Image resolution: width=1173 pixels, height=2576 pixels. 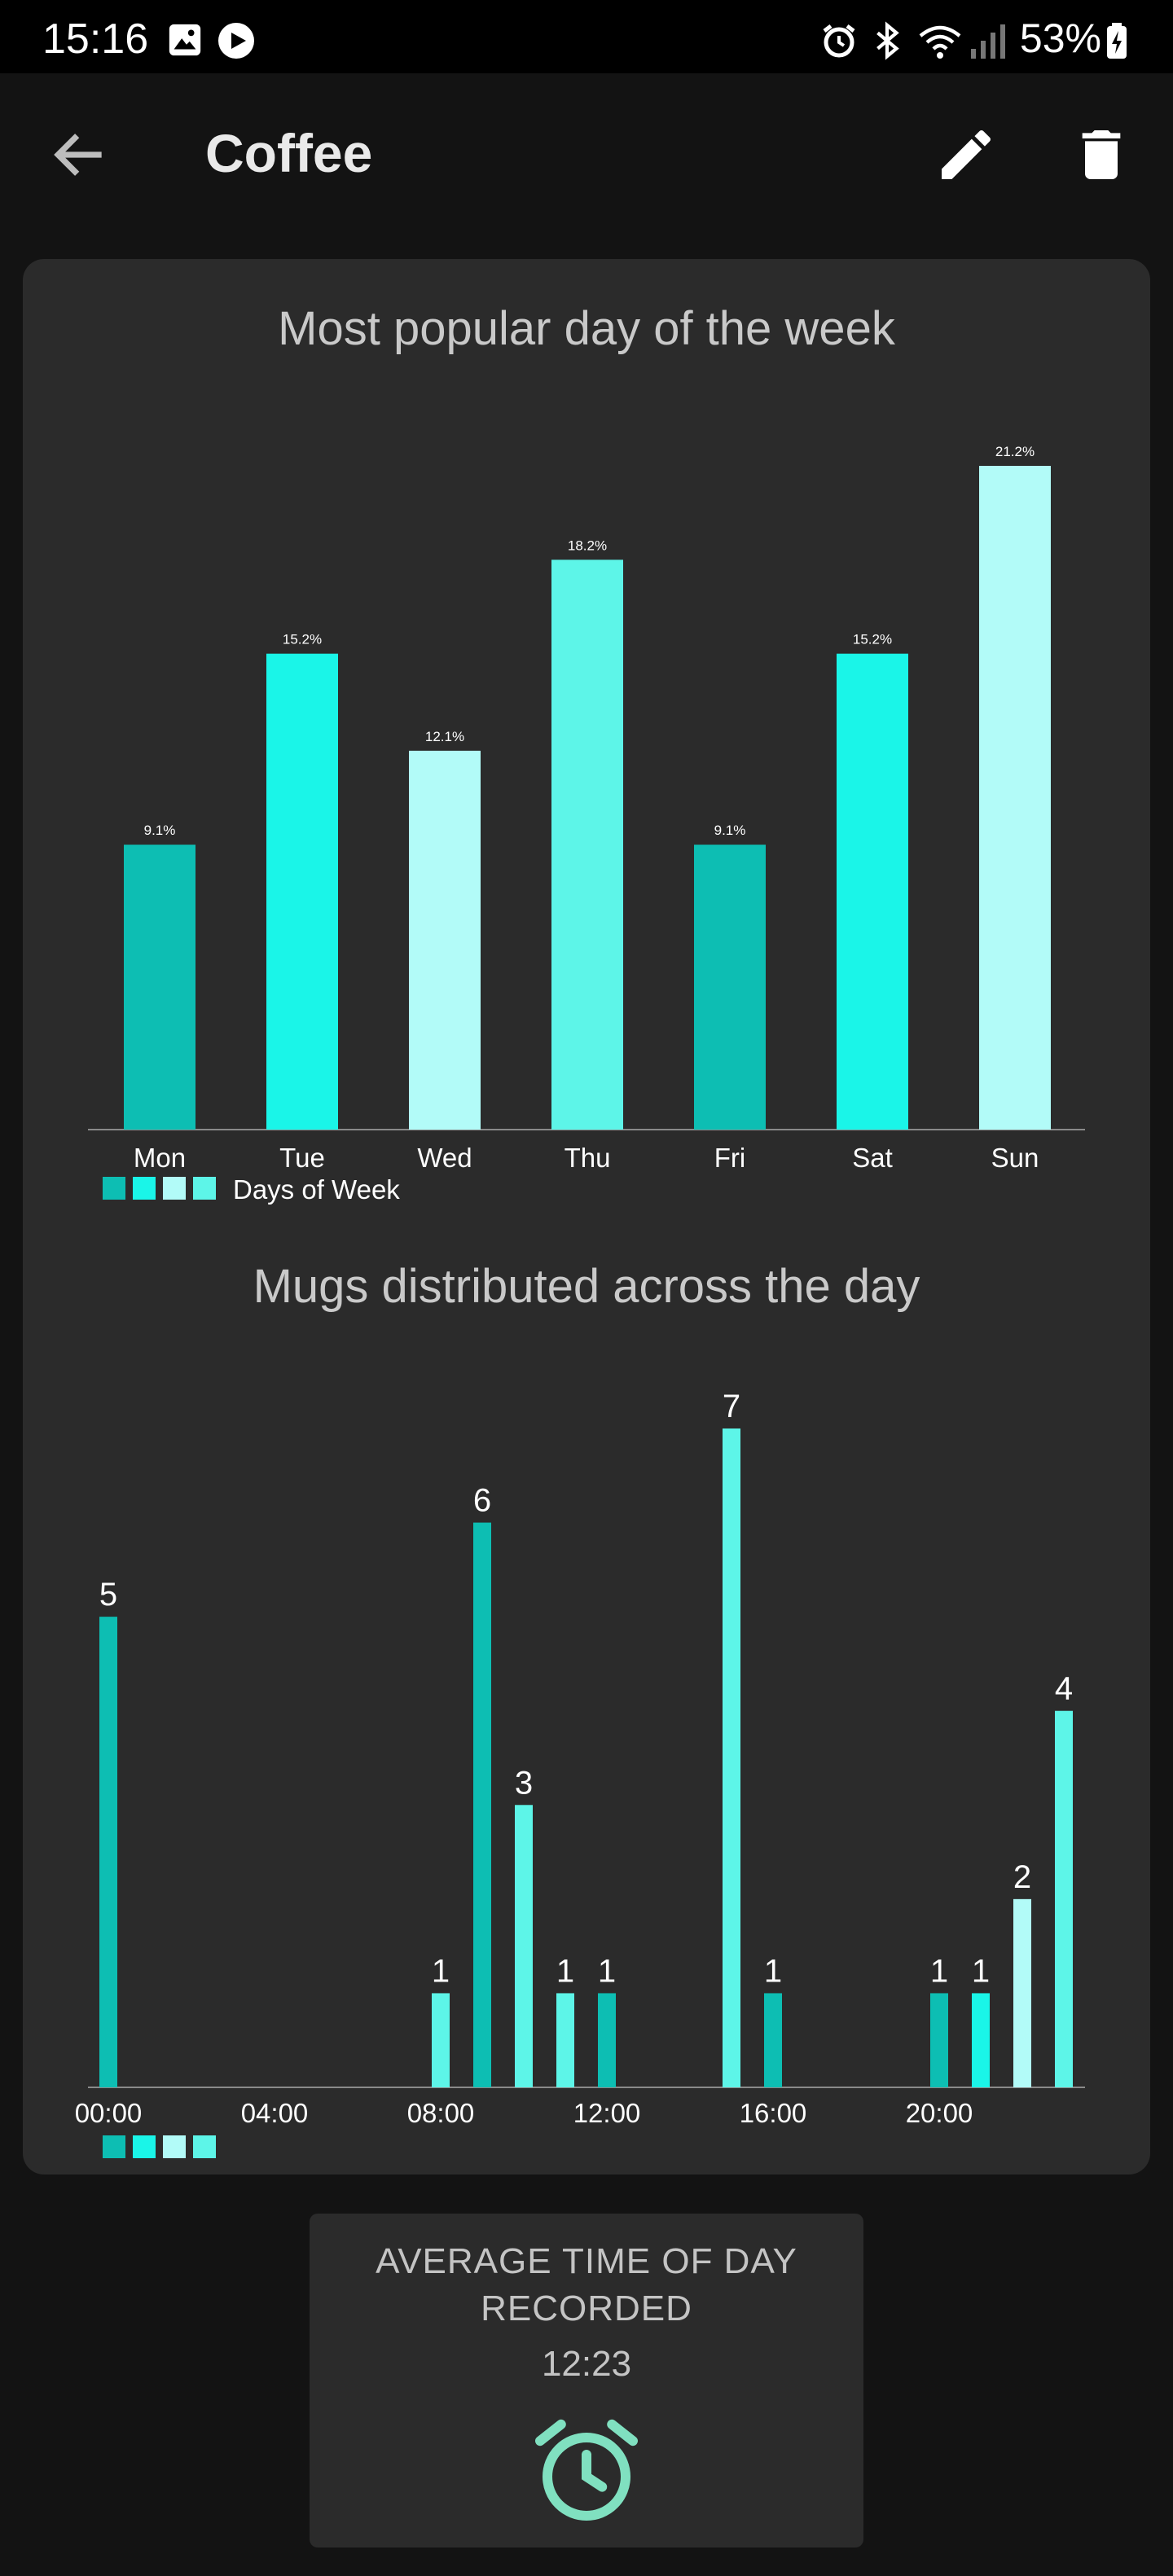 What do you see at coordinates (524, 1783) in the screenshot?
I see `data-label: 3` at bounding box center [524, 1783].